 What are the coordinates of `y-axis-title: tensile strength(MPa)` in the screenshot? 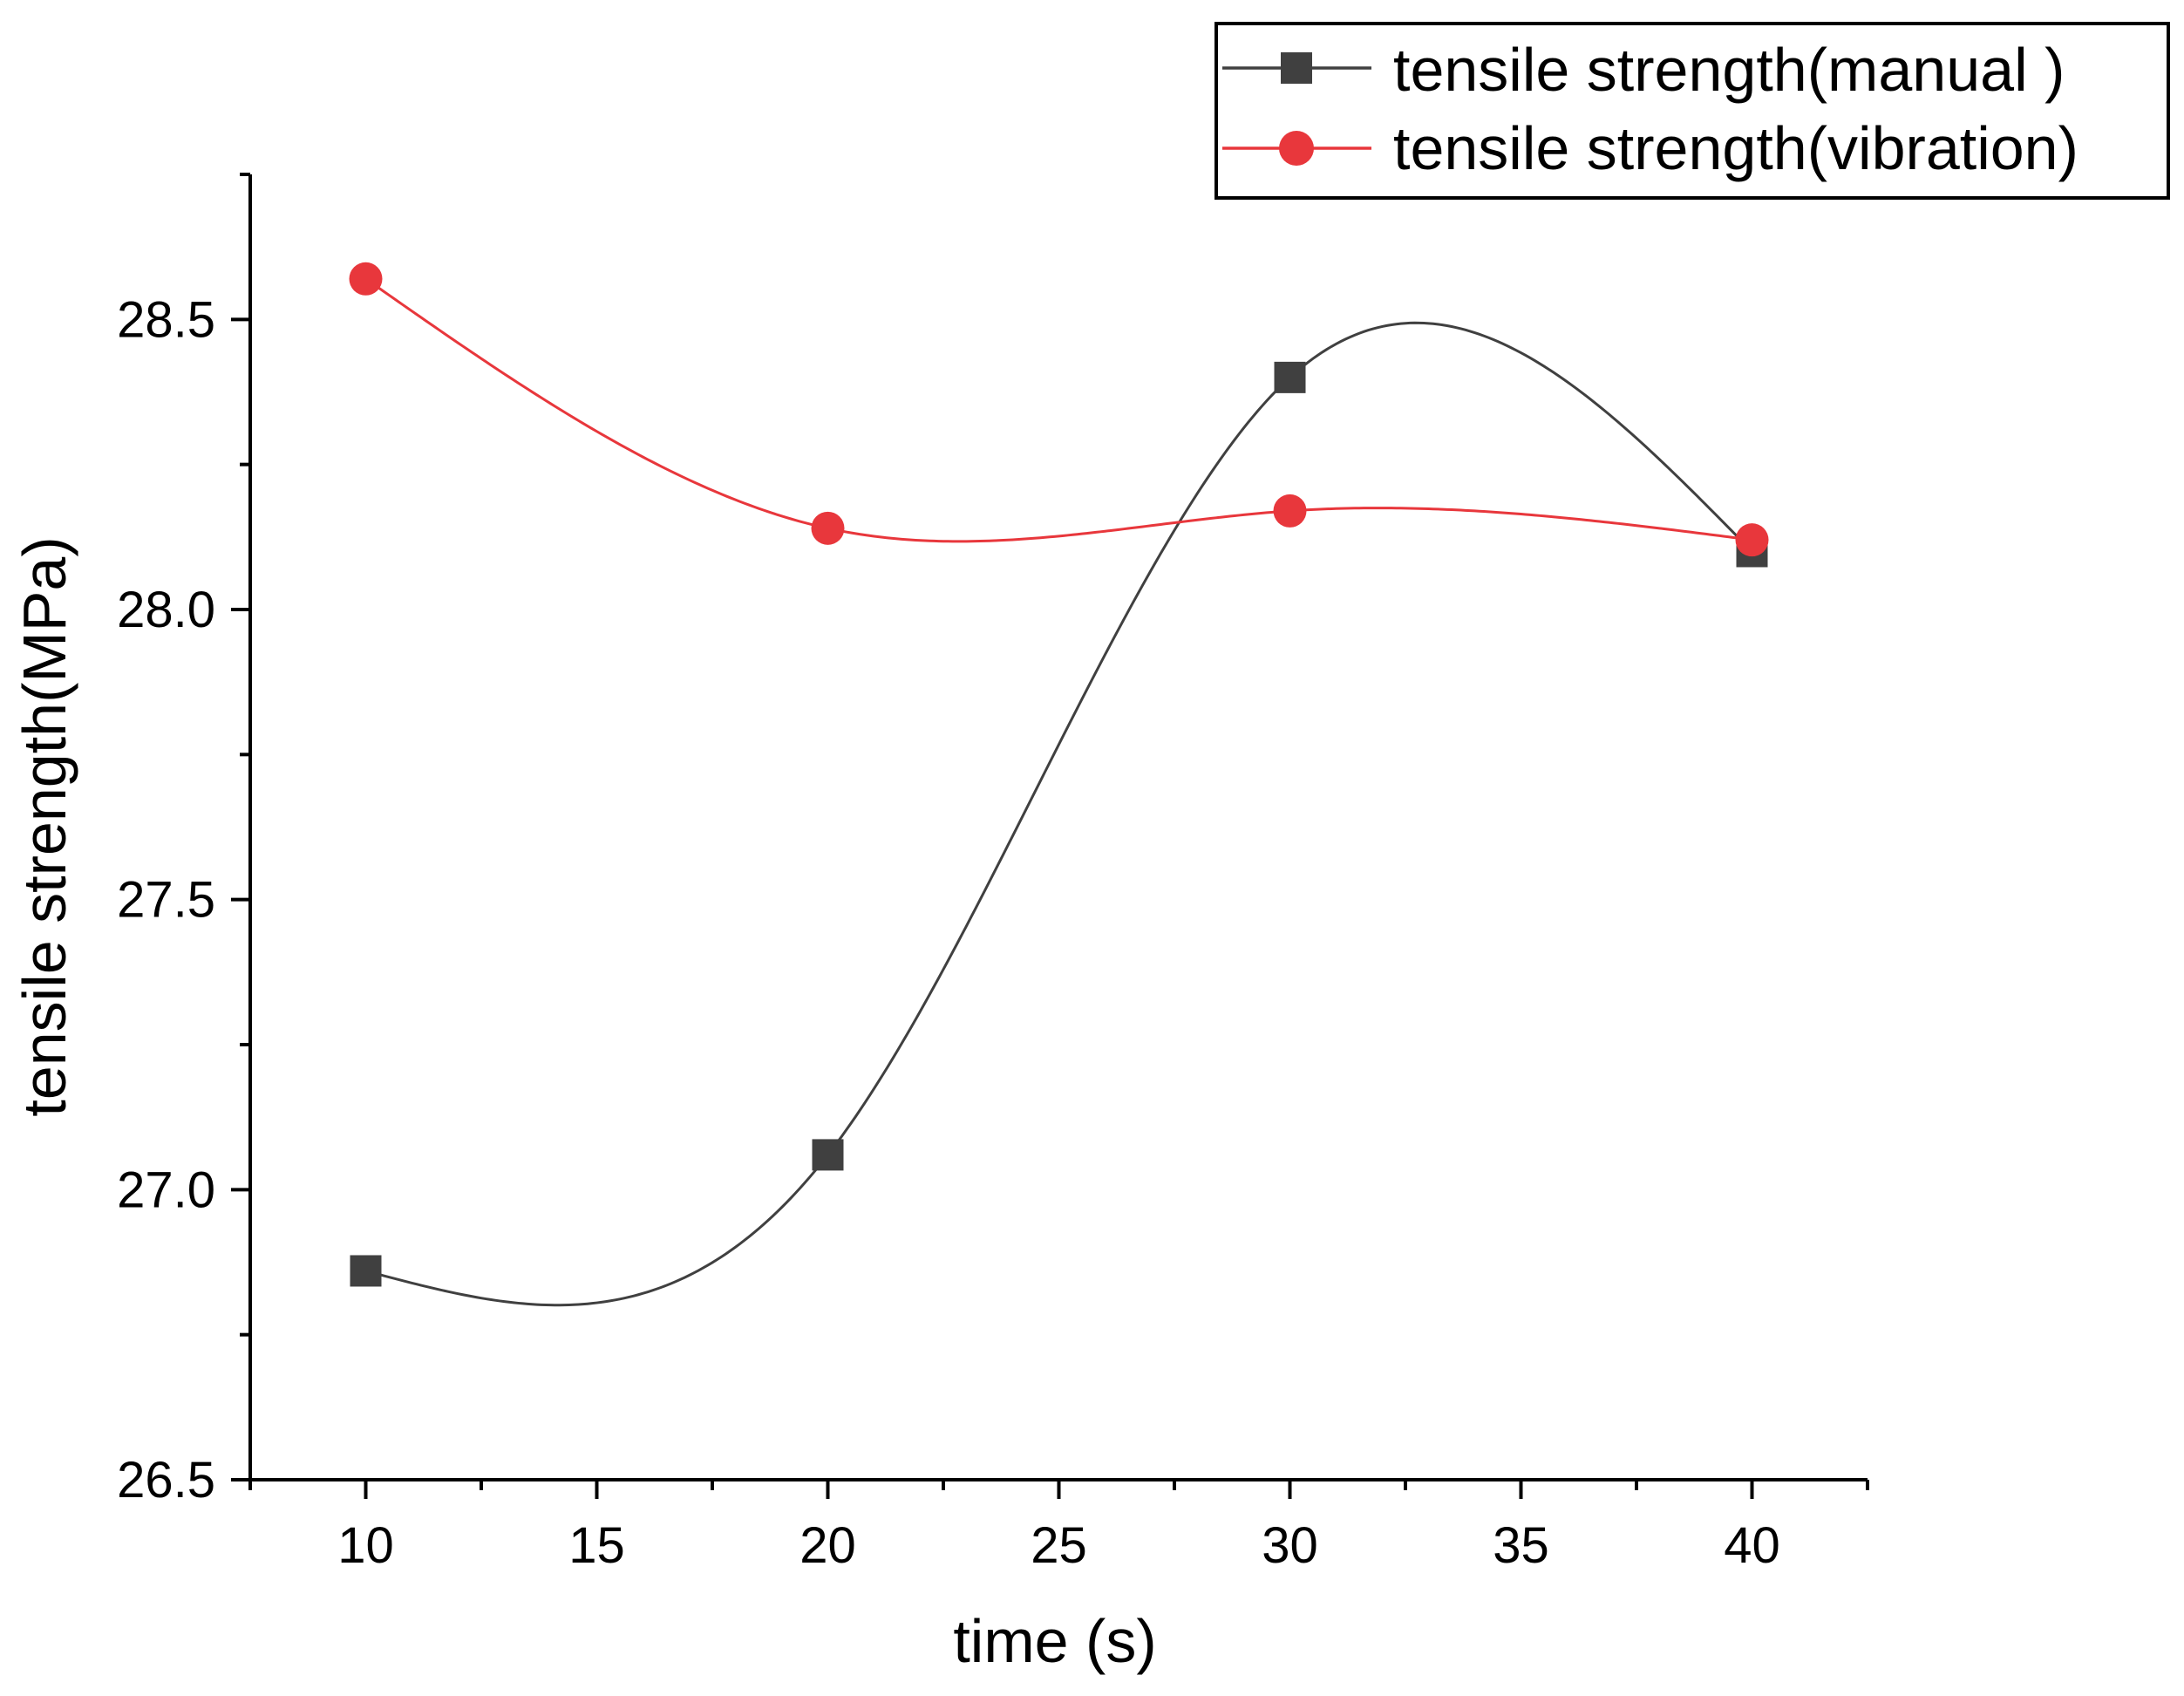 It's located at (44, 826).